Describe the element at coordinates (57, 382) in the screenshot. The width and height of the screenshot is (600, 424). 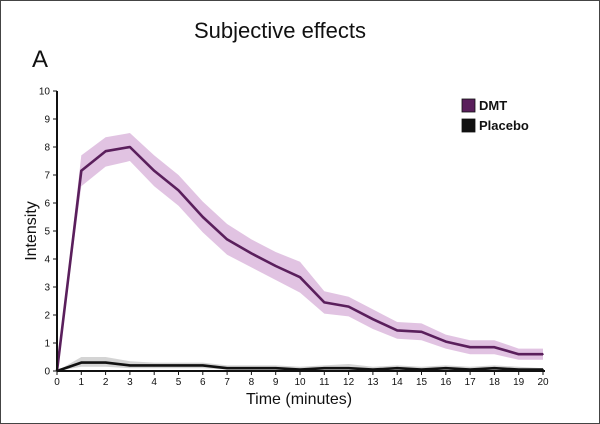
I see `x-tick-label: 0` at that location.